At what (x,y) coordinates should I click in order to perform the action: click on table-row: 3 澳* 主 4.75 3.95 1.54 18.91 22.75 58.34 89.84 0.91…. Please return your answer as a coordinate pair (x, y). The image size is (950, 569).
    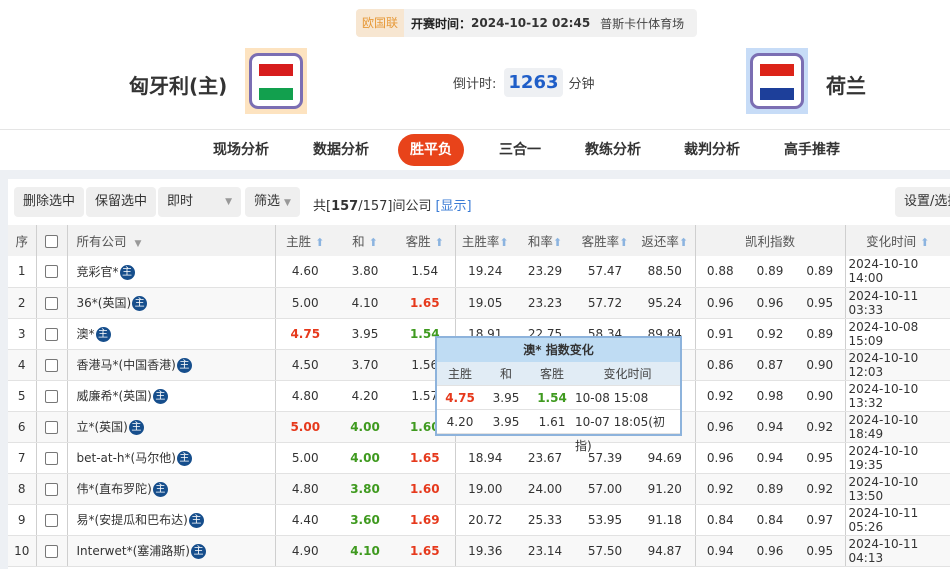
    Looking at the image, I should click on (479, 334).